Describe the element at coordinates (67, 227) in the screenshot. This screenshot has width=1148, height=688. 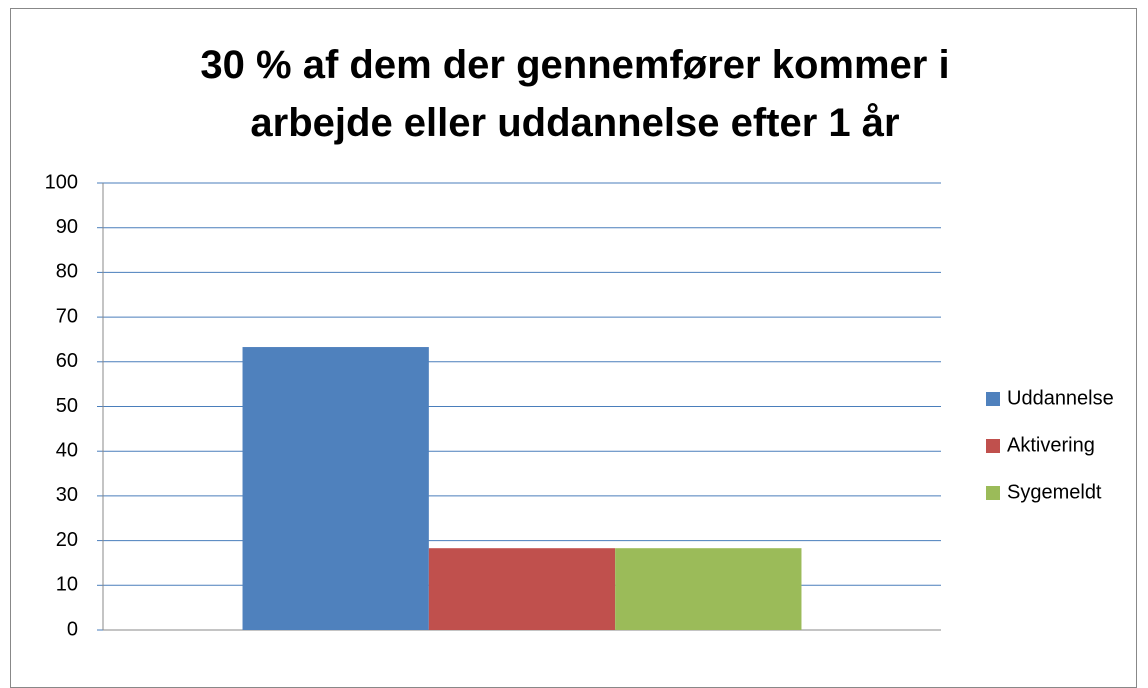
I see `y-tick-label: 90` at that location.